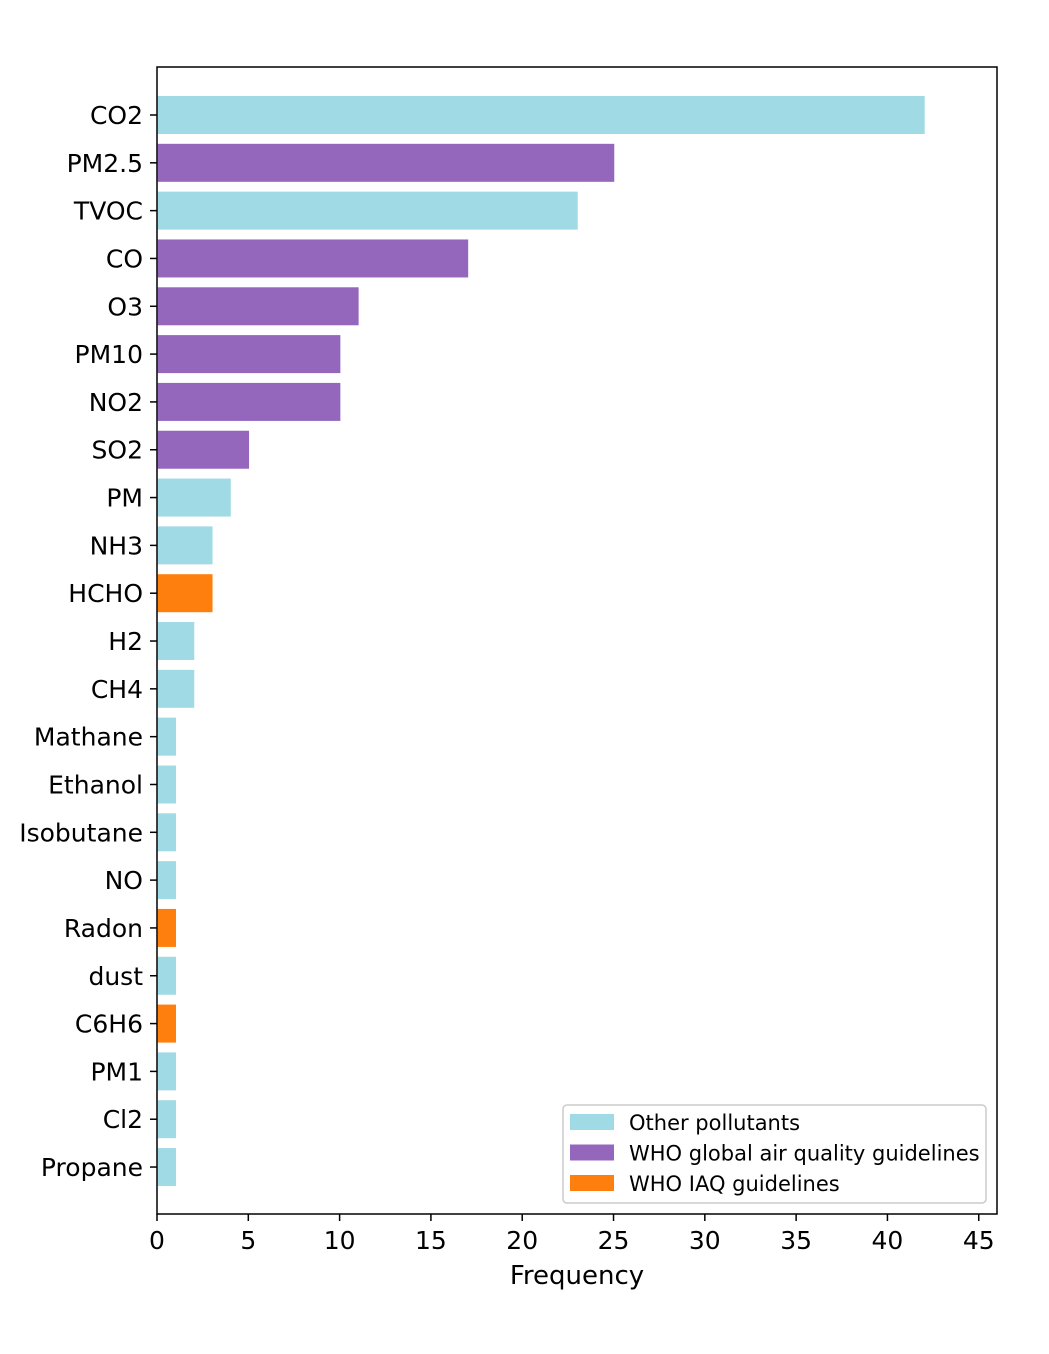  What do you see at coordinates (572, 1234) in the screenshot?
I see `x-axis: 0 5 10 15 20 25 30 35 40 45` at bounding box center [572, 1234].